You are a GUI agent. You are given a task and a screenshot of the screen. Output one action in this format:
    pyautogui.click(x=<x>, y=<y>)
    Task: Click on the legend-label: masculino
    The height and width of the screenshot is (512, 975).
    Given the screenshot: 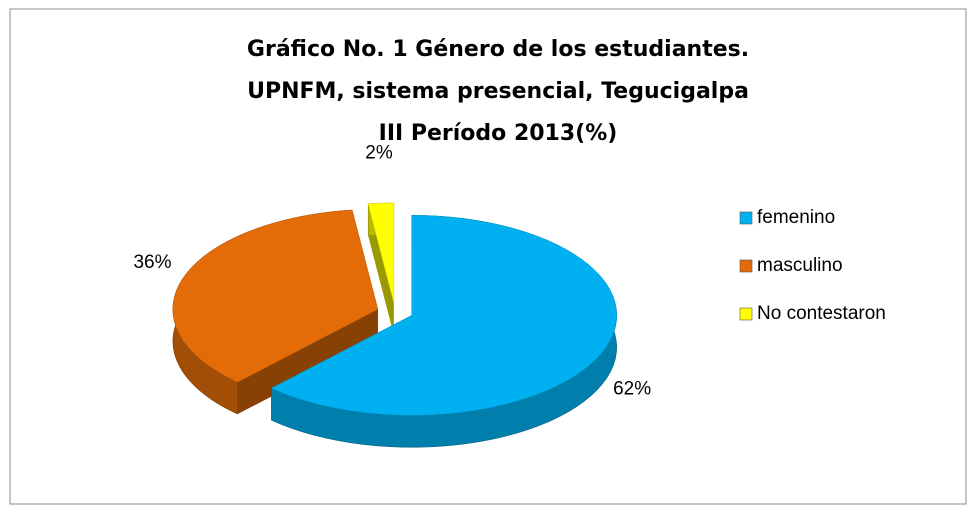 What is the action you would take?
    pyautogui.click(x=800, y=265)
    